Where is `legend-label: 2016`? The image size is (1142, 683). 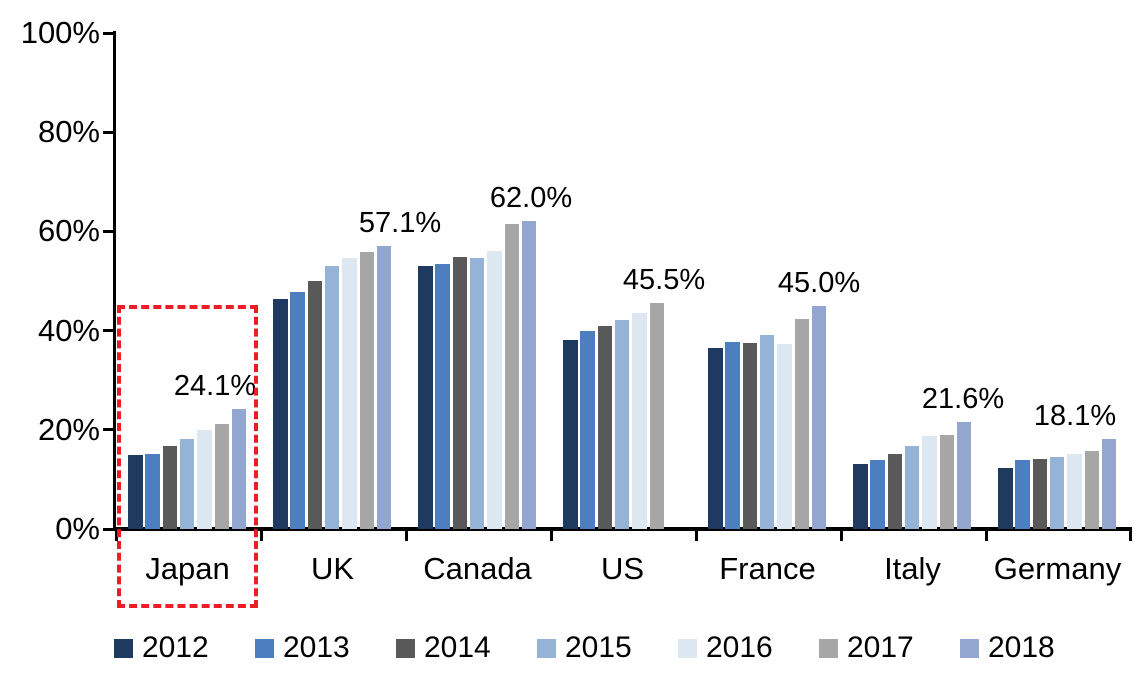
legend-label: 2016 is located at coordinates (739, 647).